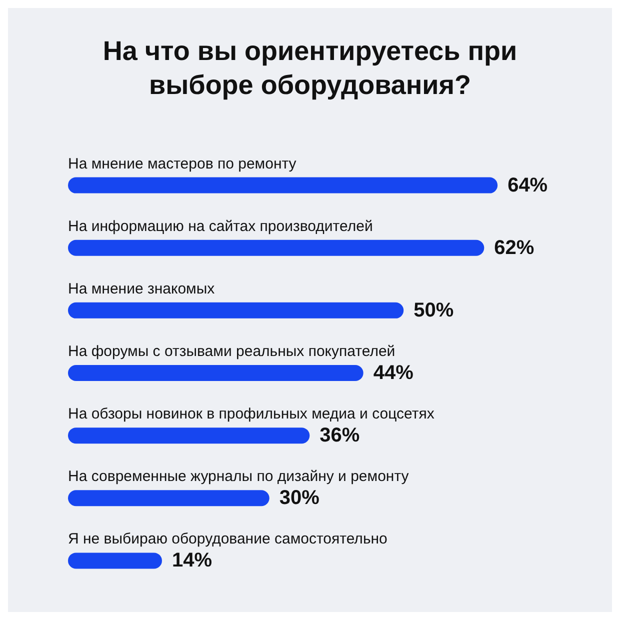 This screenshot has height=620, width=620. Describe the element at coordinates (528, 185) in the screenshot. I see `data-label: 64%` at that location.